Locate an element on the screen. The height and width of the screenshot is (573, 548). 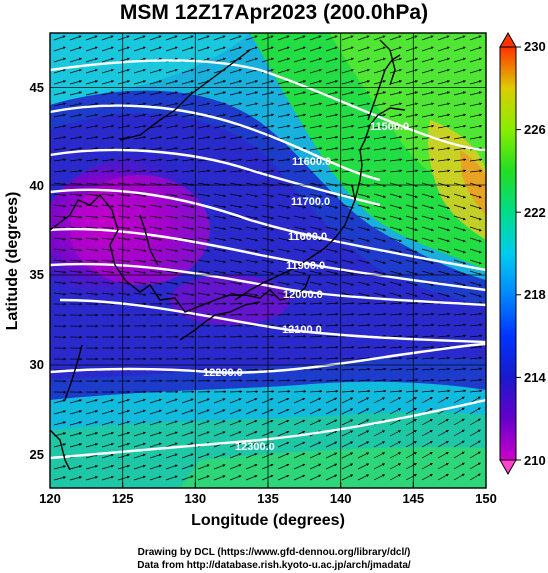
contour-label: 11700.0 is located at coordinates (310, 202).